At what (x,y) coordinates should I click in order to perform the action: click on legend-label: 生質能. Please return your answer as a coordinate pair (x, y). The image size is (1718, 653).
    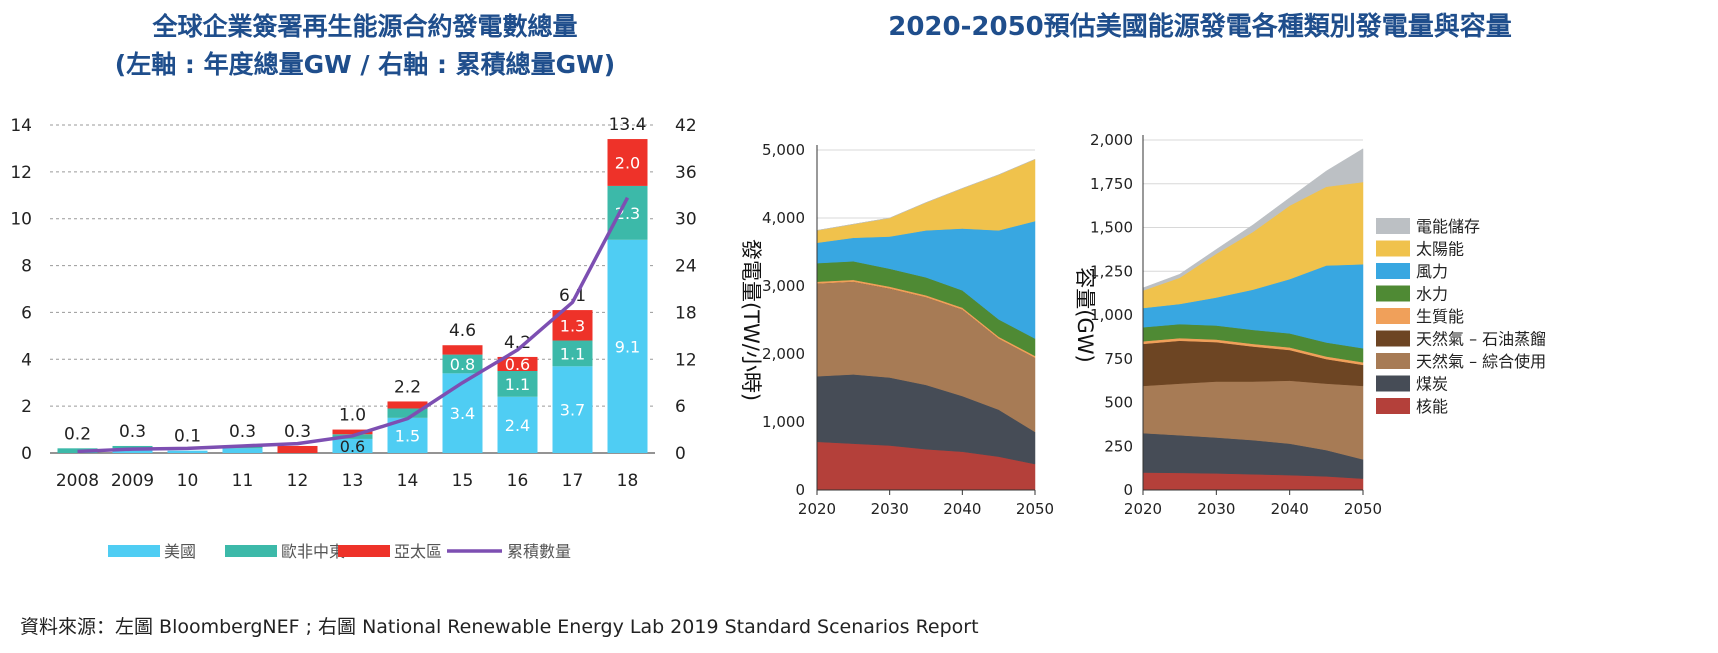
    Looking at the image, I should click on (1440, 316).